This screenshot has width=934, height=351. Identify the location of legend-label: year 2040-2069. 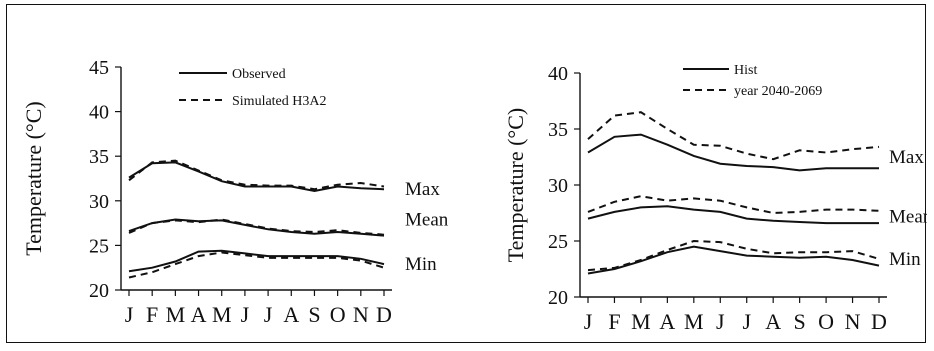
(778, 91).